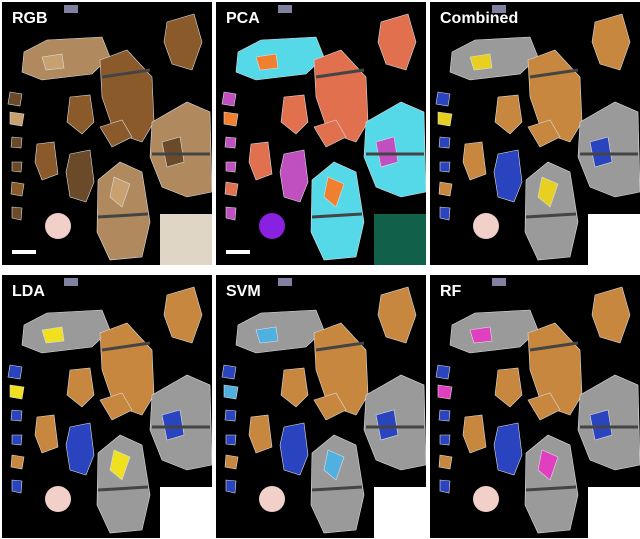 The height and width of the screenshot is (539, 640). I want to click on panel-label: RF, so click(451, 291).